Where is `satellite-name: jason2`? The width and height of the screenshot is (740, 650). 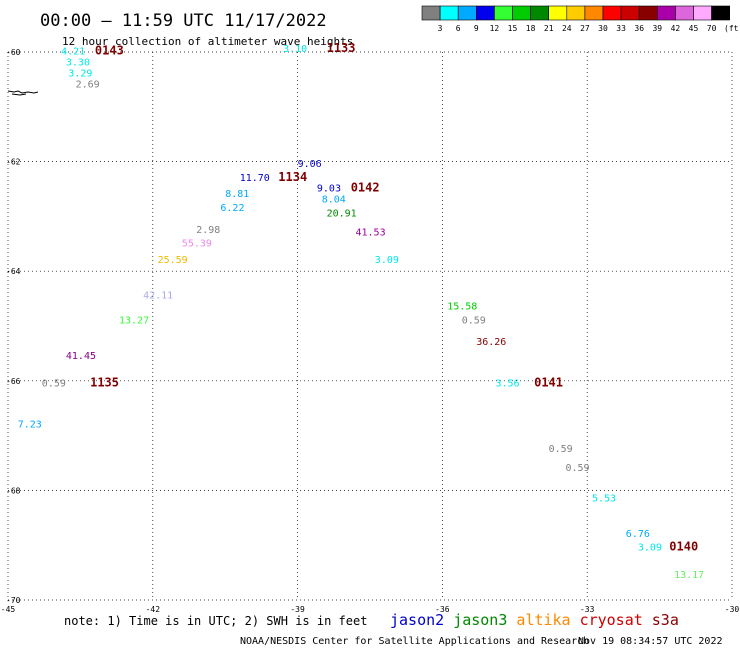
satellite-name: jason2 is located at coordinates (417, 620).